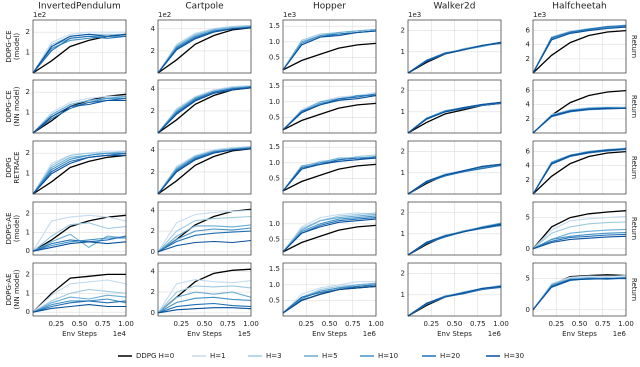  I want to click on panel-title: Walker2d, so click(455, 7).